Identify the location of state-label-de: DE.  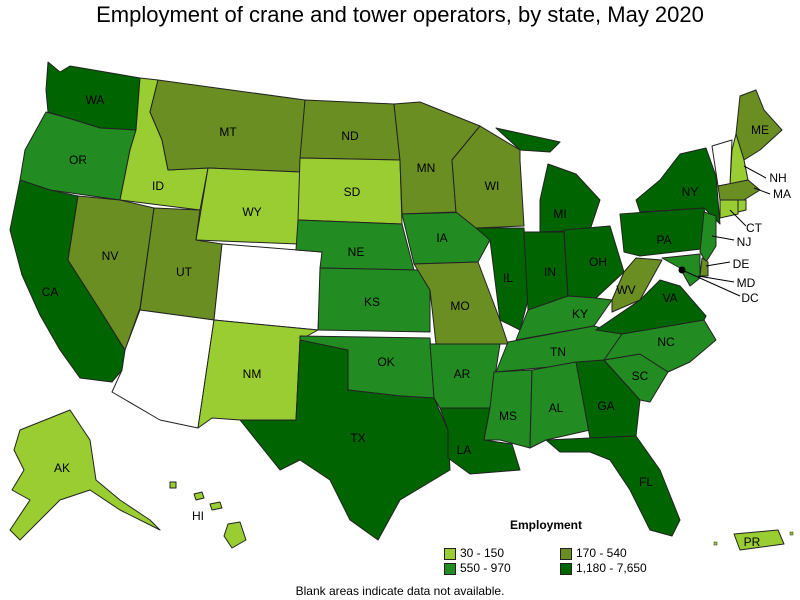
(741, 264).